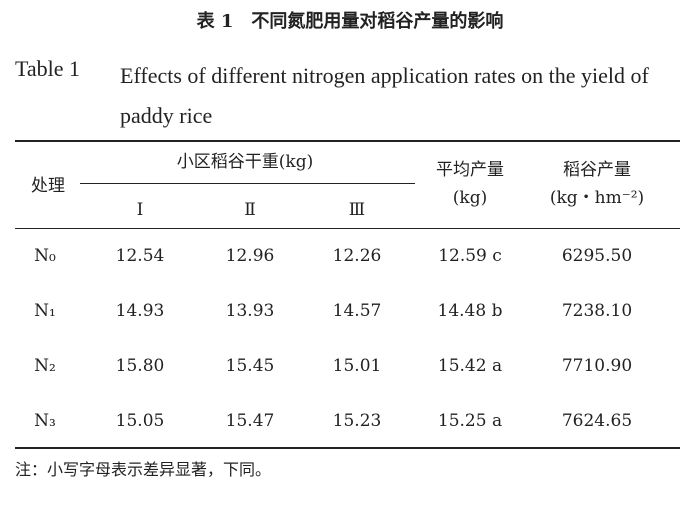 Image resolution: width=700 pixels, height=519 pixels. What do you see at coordinates (357, 256) in the screenshot?
I see `table-cell: 12.26` at bounding box center [357, 256].